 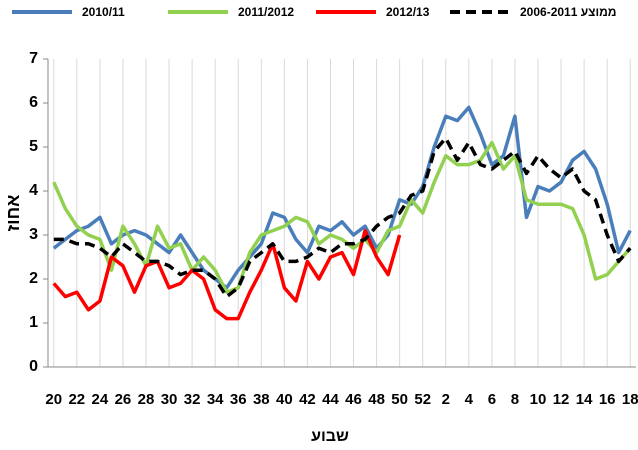 I want to click on y-tick-label: 5, so click(x=33, y=146).